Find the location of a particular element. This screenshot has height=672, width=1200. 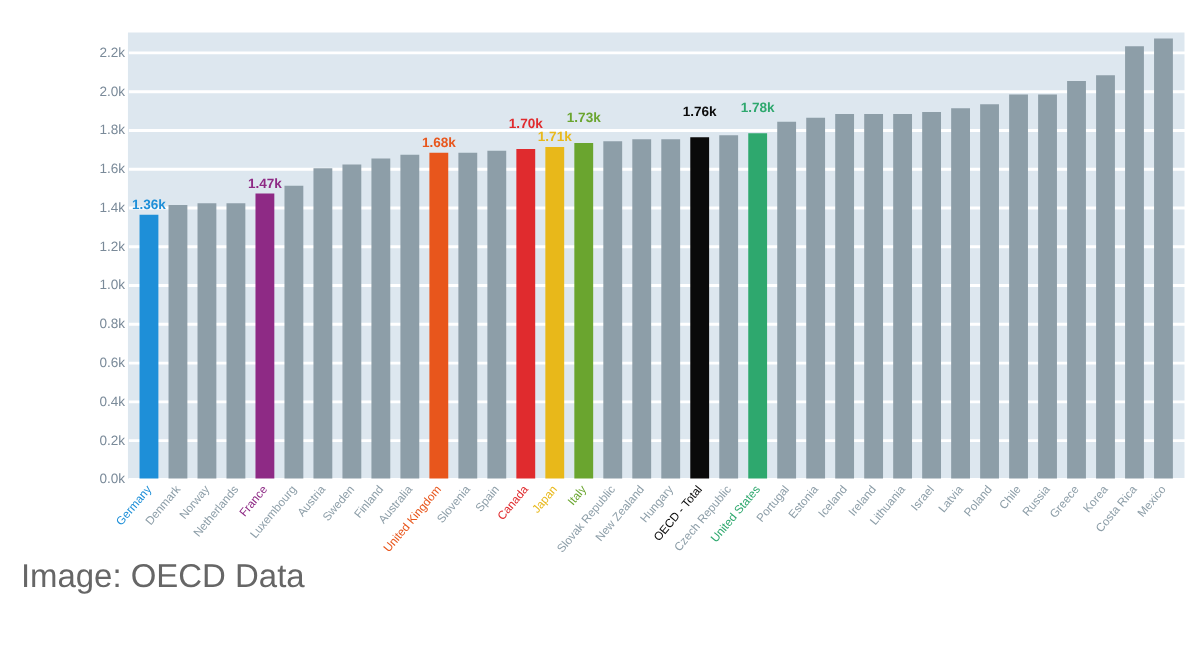

text: Image: OECD Data is located at coordinates (163, 576).